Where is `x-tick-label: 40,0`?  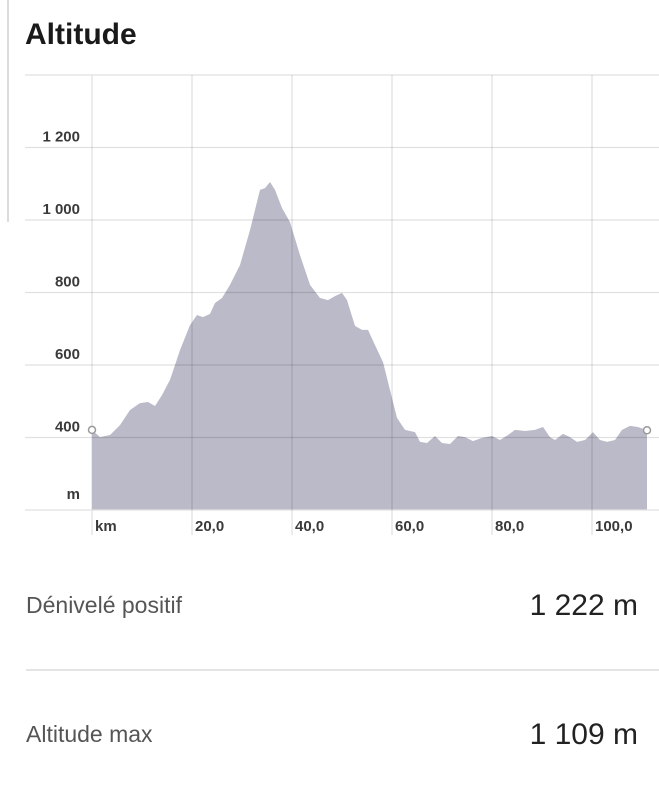 x-tick-label: 40,0 is located at coordinates (309, 526).